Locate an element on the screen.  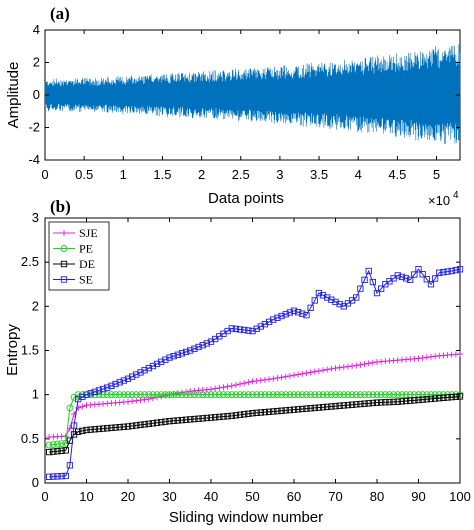
panel-b-x-tick-label: 40 is located at coordinates (211, 496).